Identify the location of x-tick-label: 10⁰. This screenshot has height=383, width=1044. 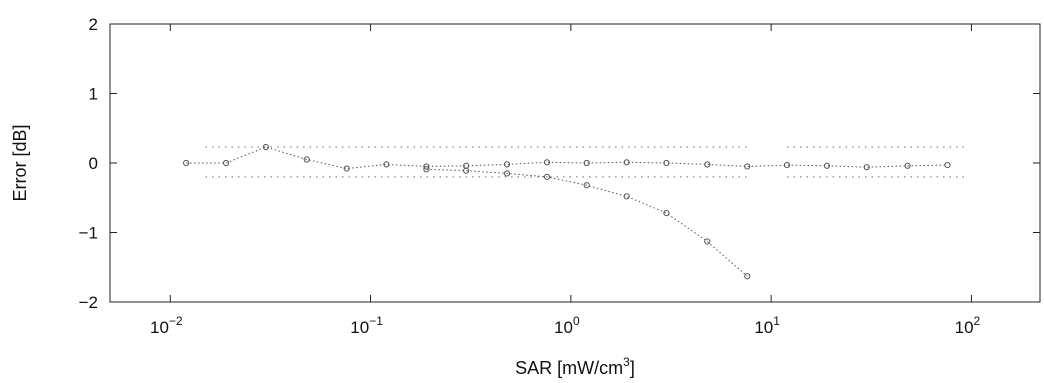
(567, 325).